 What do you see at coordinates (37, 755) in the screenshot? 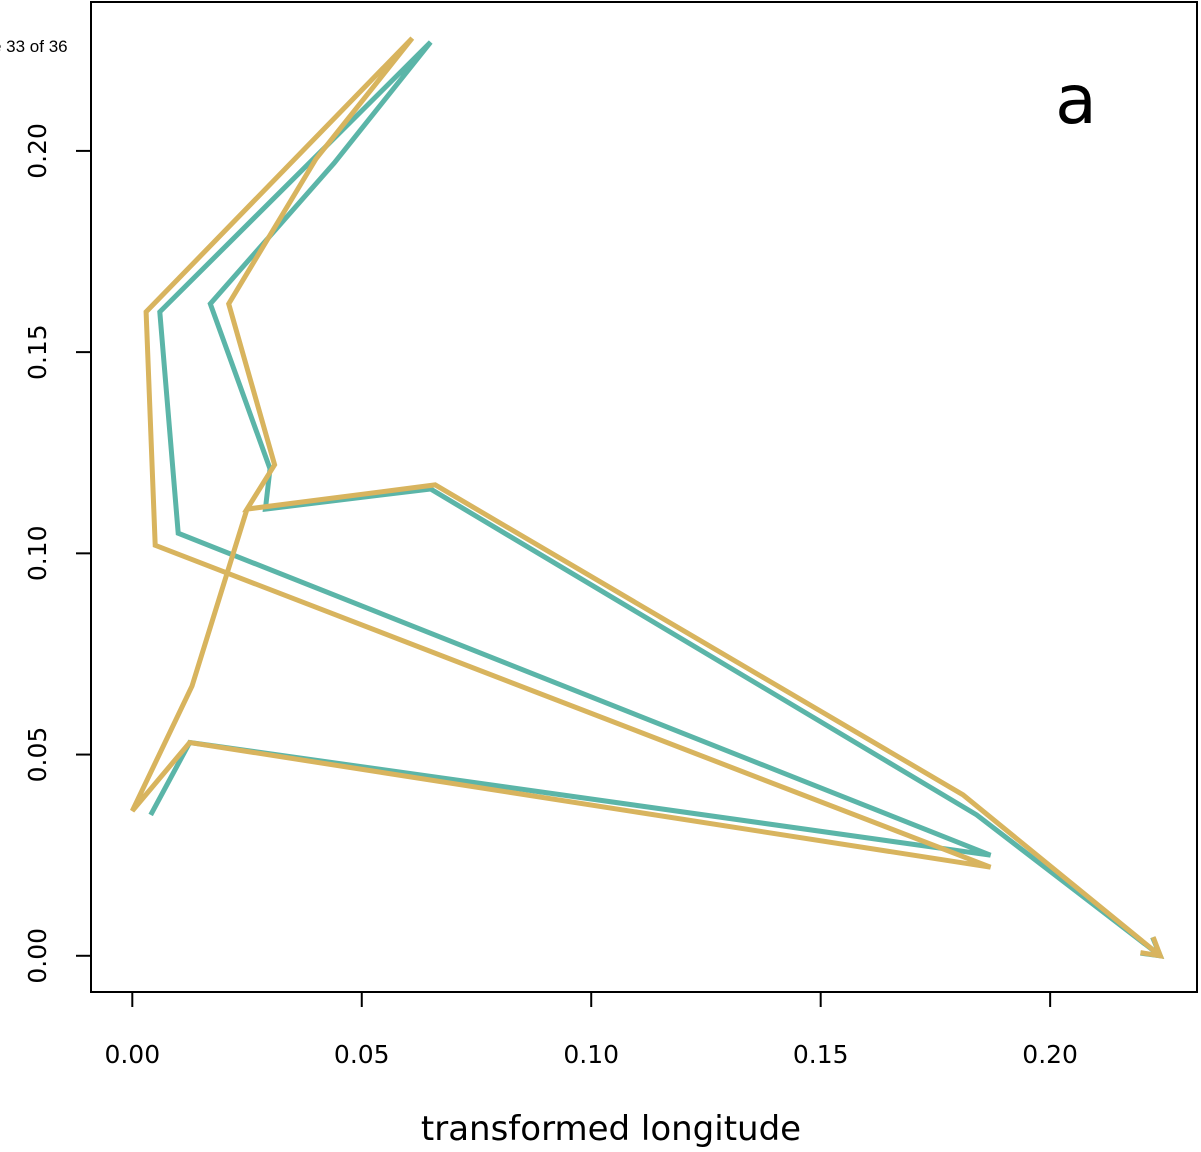
I see `y-tick-label: 0.05` at bounding box center [37, 755].